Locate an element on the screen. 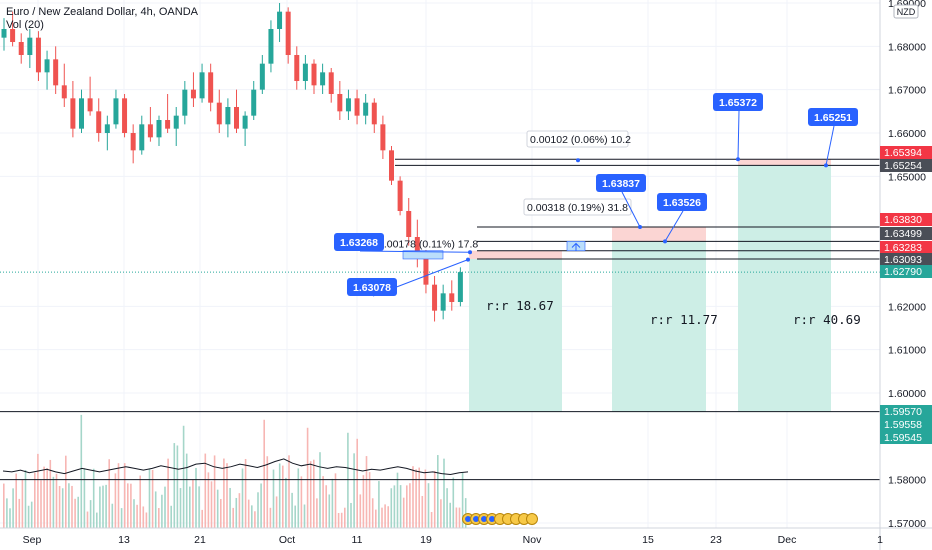 This screenshot has width=932, height=550. volume-ma-line is located at coordinates (235, 467).